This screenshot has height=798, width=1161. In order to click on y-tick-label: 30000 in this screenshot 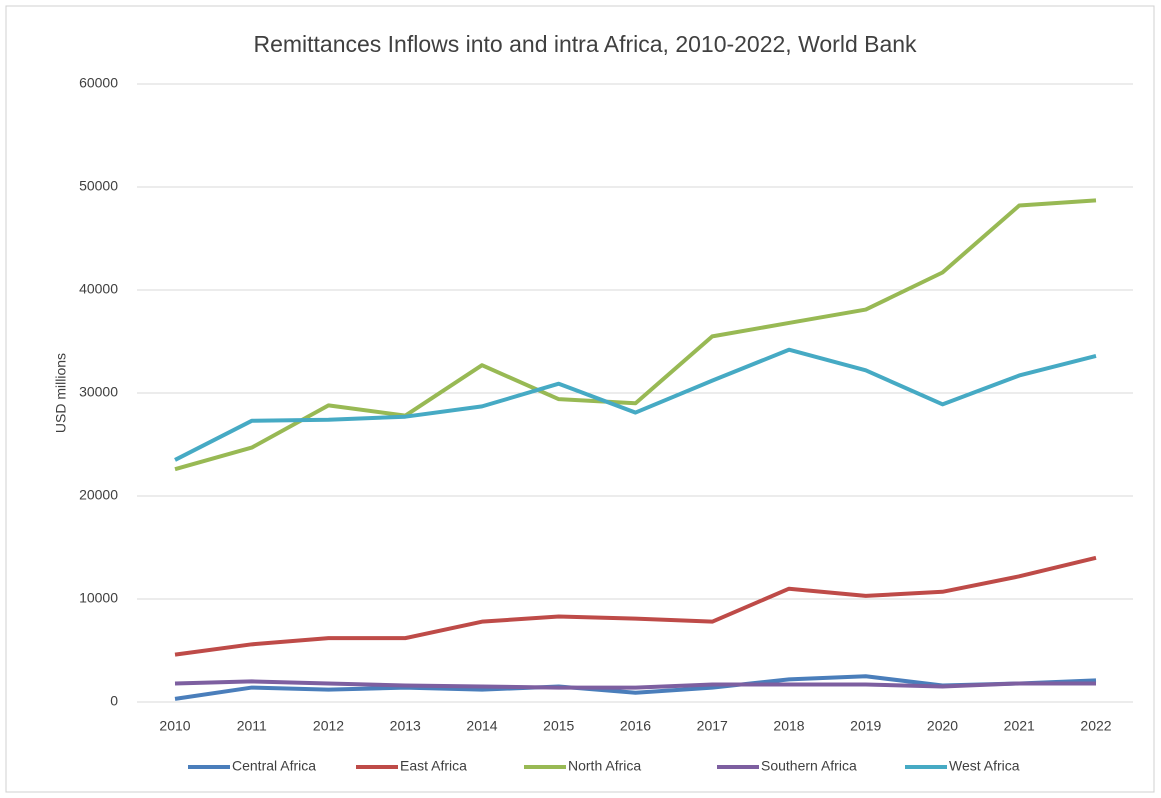, I will do `click(98, 392)`.